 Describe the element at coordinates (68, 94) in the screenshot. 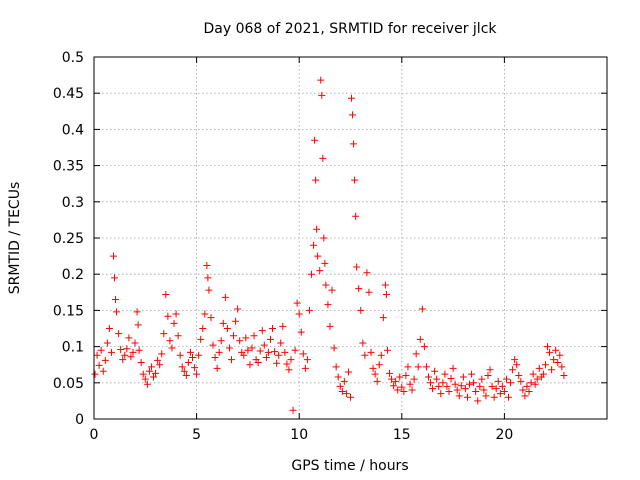

I see `y-tick-label: 0.45` at that location.